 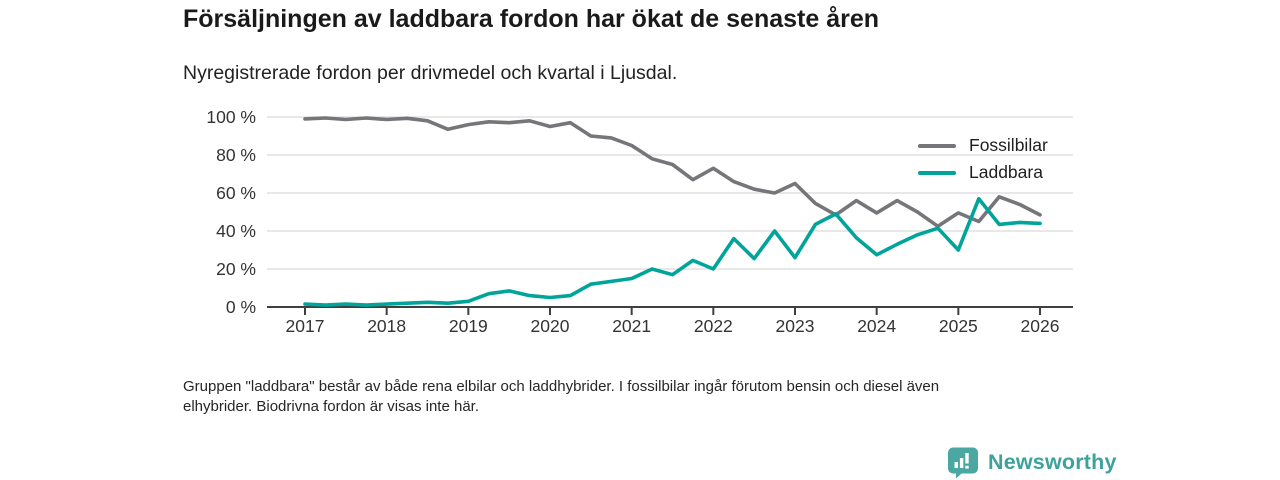 I want to click on x-tick-label: 2018, so click(x=386, y=326).